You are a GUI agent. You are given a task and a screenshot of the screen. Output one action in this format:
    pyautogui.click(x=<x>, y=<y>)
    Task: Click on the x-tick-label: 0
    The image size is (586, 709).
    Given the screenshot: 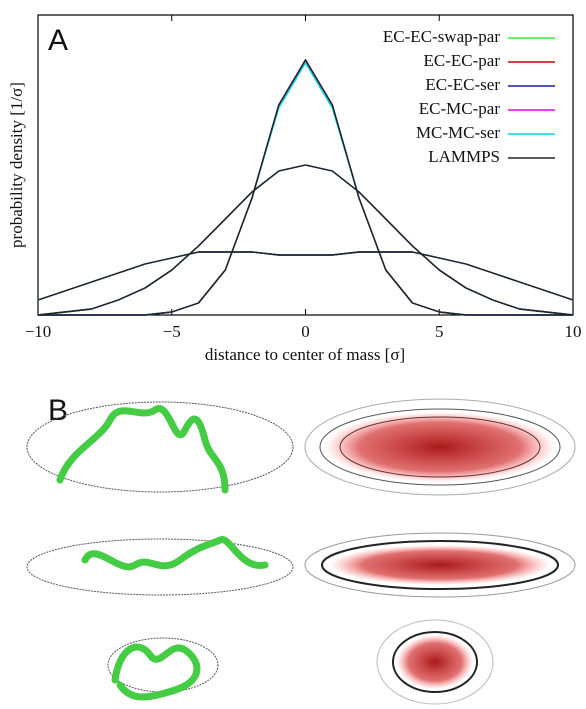 What is the action you would take?
    pyautogui.click(x=305, y=331)
    